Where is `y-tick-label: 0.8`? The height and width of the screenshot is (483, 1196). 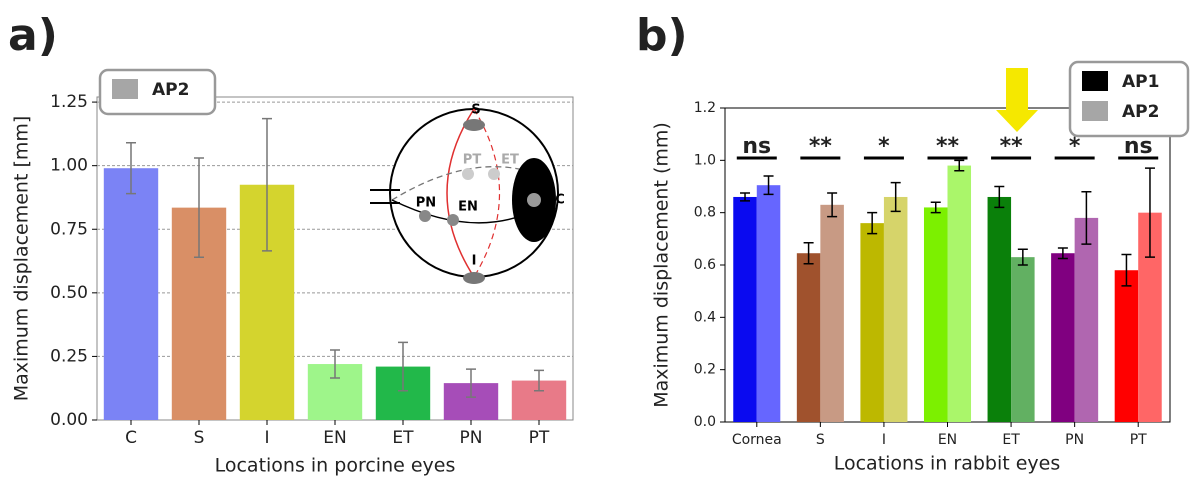
y-tick-label: 0.8 is located at coordinates (705, 213).